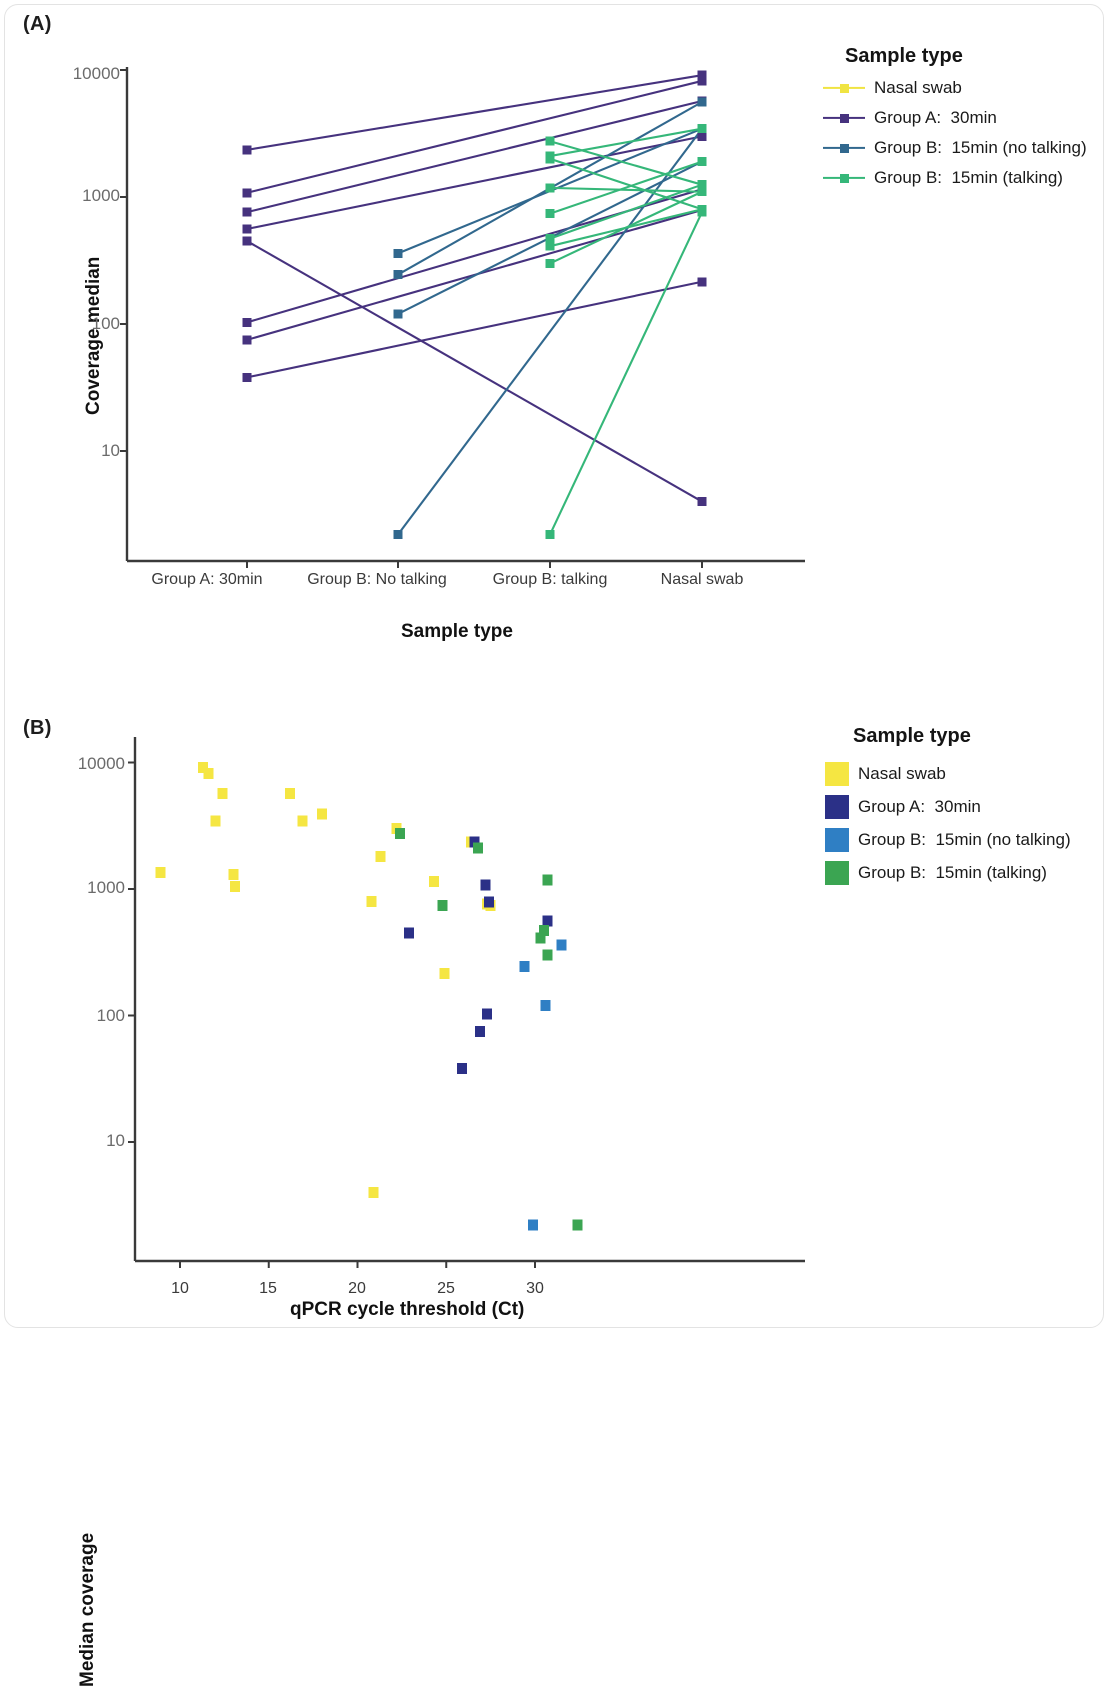 The image size is (1110, 1687). What do you see at coordinates (377, 579) in the screenshot?
I see `panel-a-xtick-group-b-no-talking: Group B: No talking` at bounding box center [377, 579].